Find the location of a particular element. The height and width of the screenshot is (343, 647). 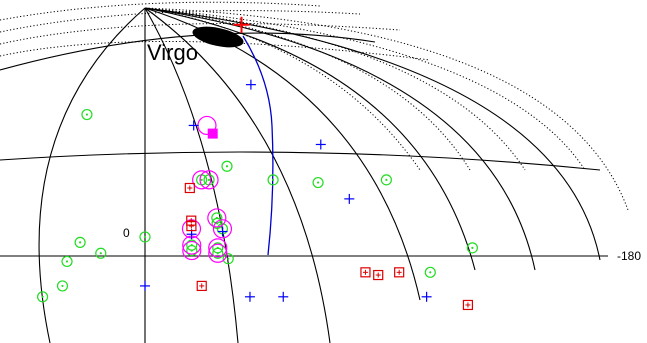

longitude-label-0: 0 is located at coordinates (126, 233).